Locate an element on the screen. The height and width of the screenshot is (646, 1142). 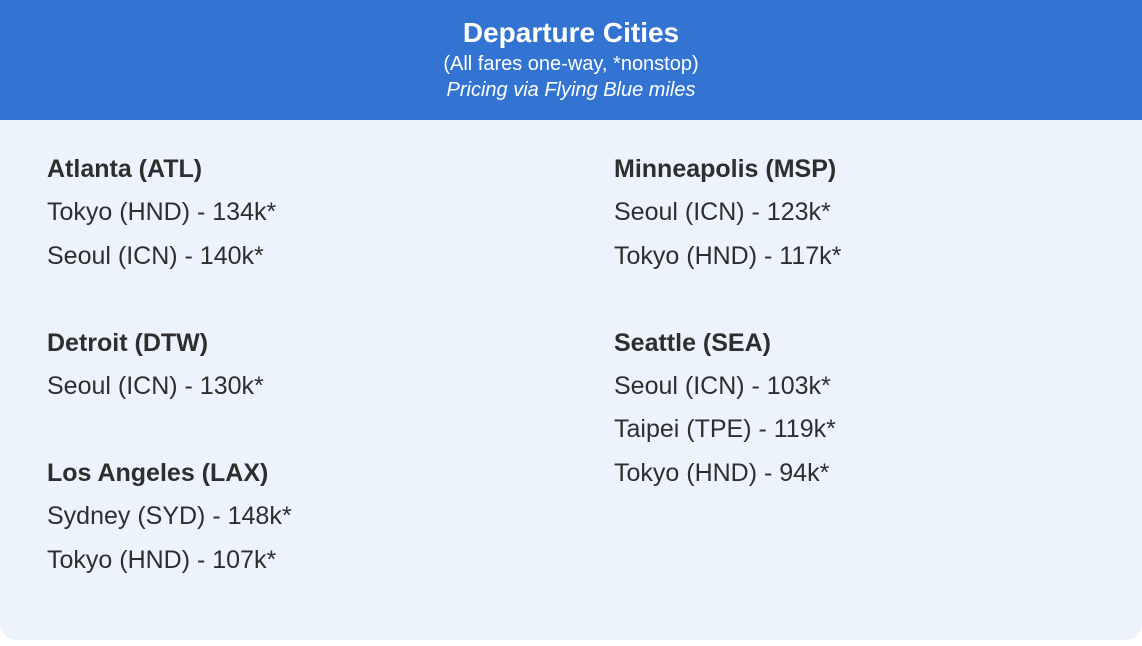
page-title: Departure Cities is located at coordinates (571, 32).